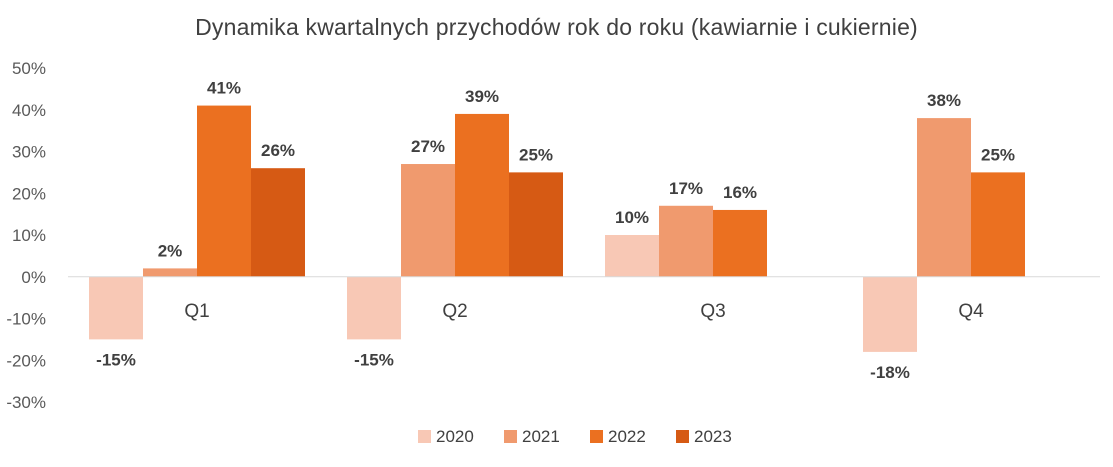  I want to click on legend-label: 2023, so click(713, 436).